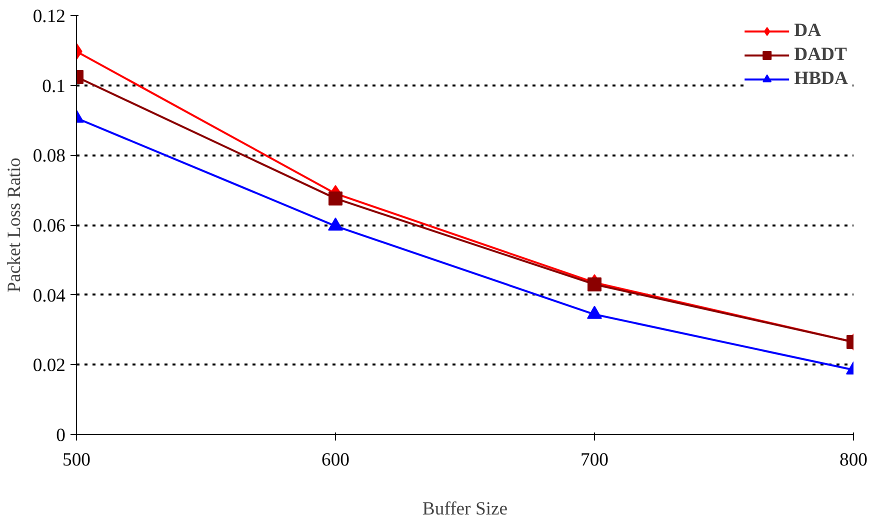 Image resolution: width=873 pixels, height=522 pixels. What do you see at coordinates (54, 86) in the screenshot?
I see `y-tick-label: 0.1` at bounding box center [54, 86].